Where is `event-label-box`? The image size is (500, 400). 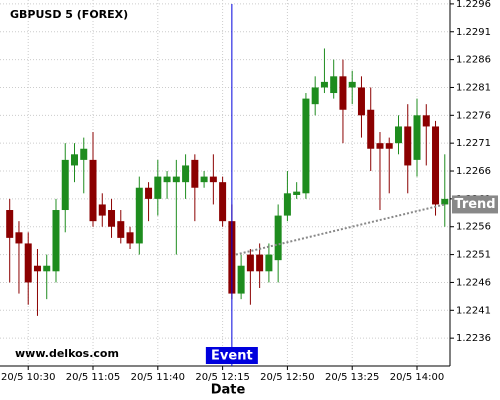
event-label-box is located at coordinates (231, 355).